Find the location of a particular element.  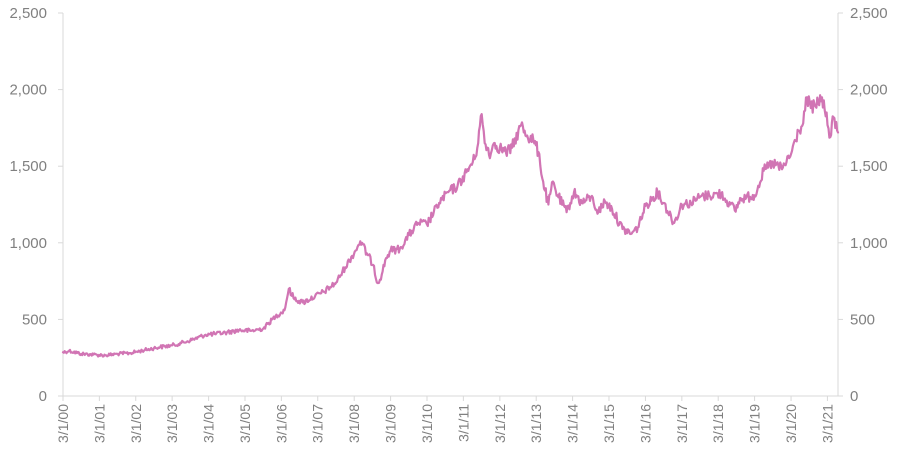

x-tick-label: 3/1/04 is located at coordinates (209, 423).